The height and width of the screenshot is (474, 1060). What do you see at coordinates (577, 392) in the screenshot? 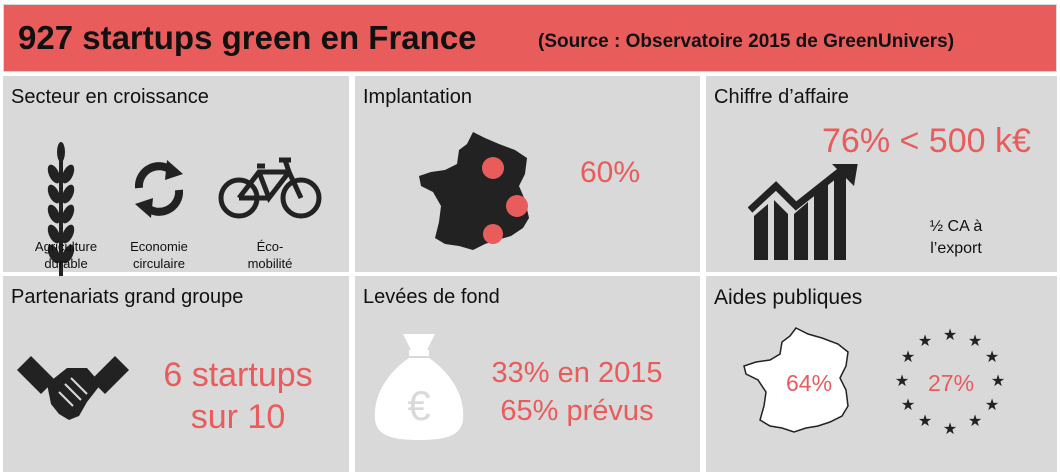
I see `levees-value: 33% en 2015 65% prévus` at bounding box center [577, 392].